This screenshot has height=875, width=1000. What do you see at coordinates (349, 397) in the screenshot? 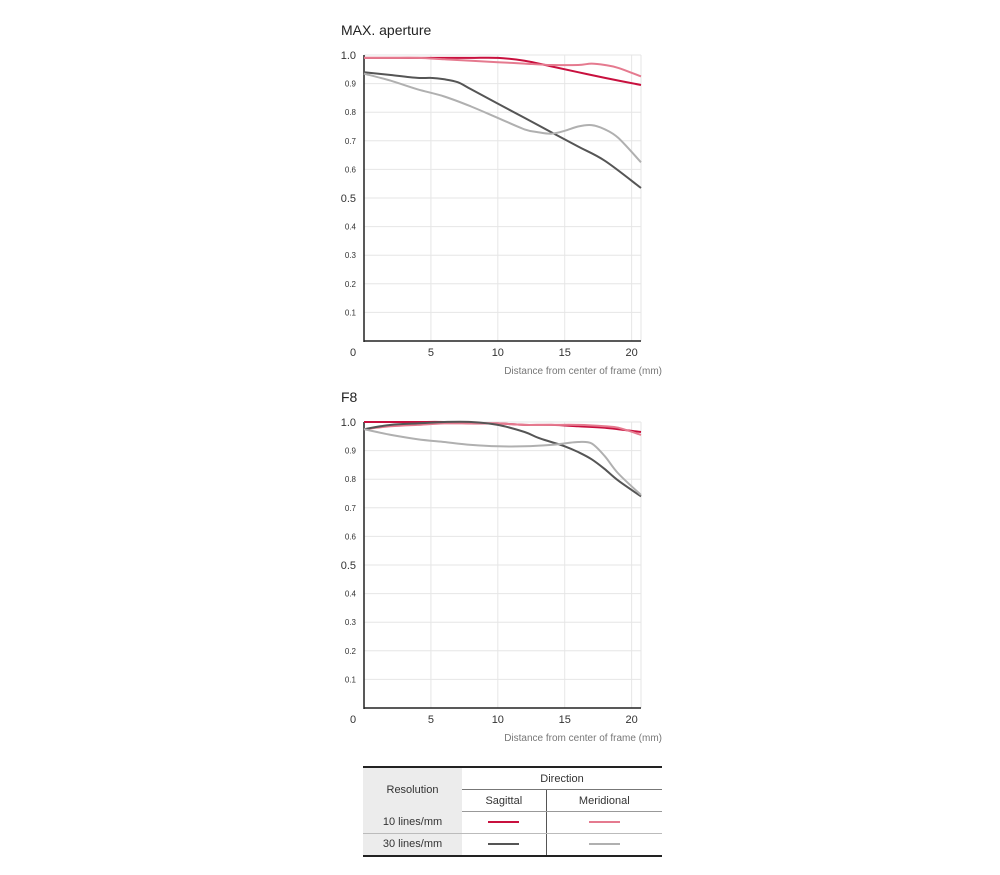
I see `chart-title: F8` at bounding box center [349, 397].